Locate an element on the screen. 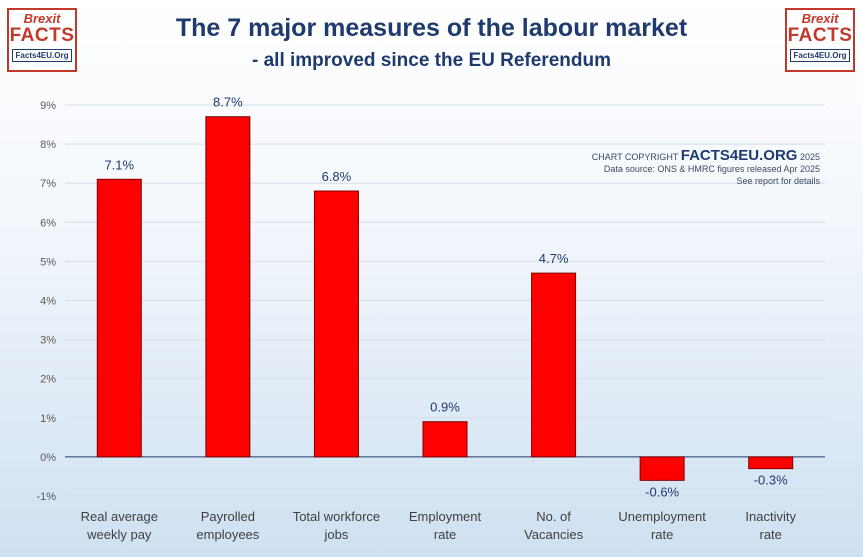 This screenshot has width=863, height=557. y-tick-label: 2% is located at coordinates (48, 380).